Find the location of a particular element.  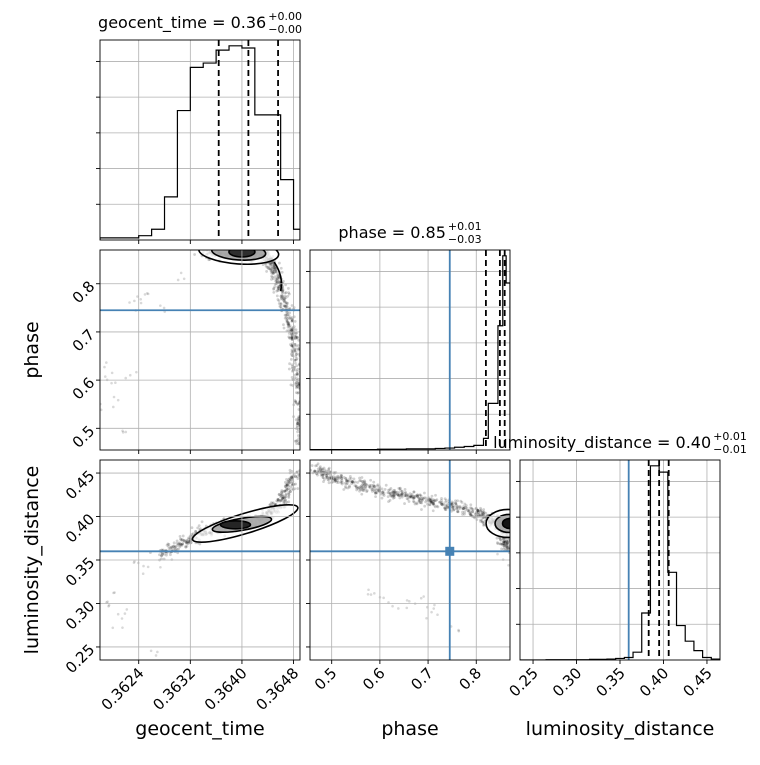

histogram-steps is located at coordinates (200, 142).